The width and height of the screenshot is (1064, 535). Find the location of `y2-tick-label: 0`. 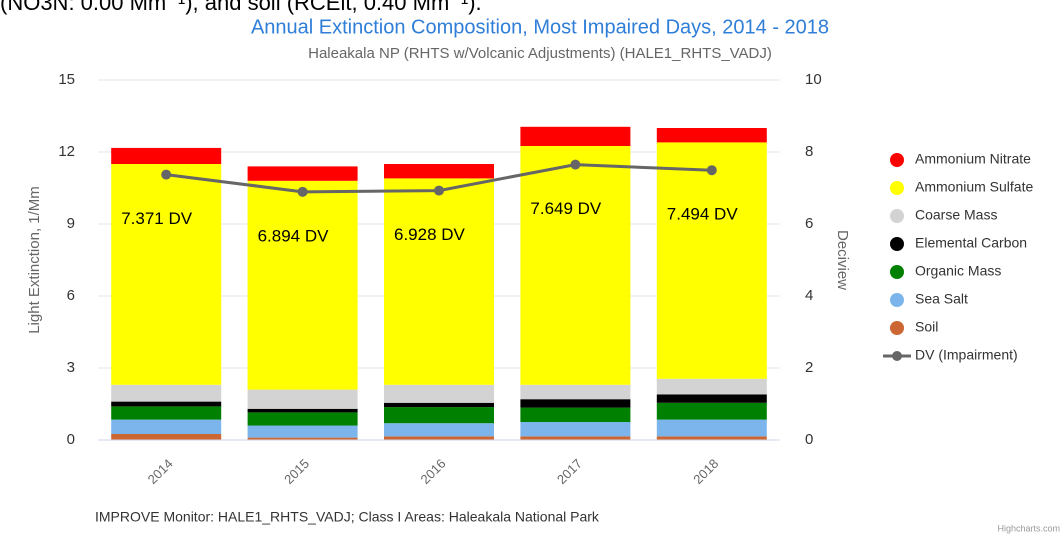

y2-tick-label: 0 is located at coordinates (809, 439).